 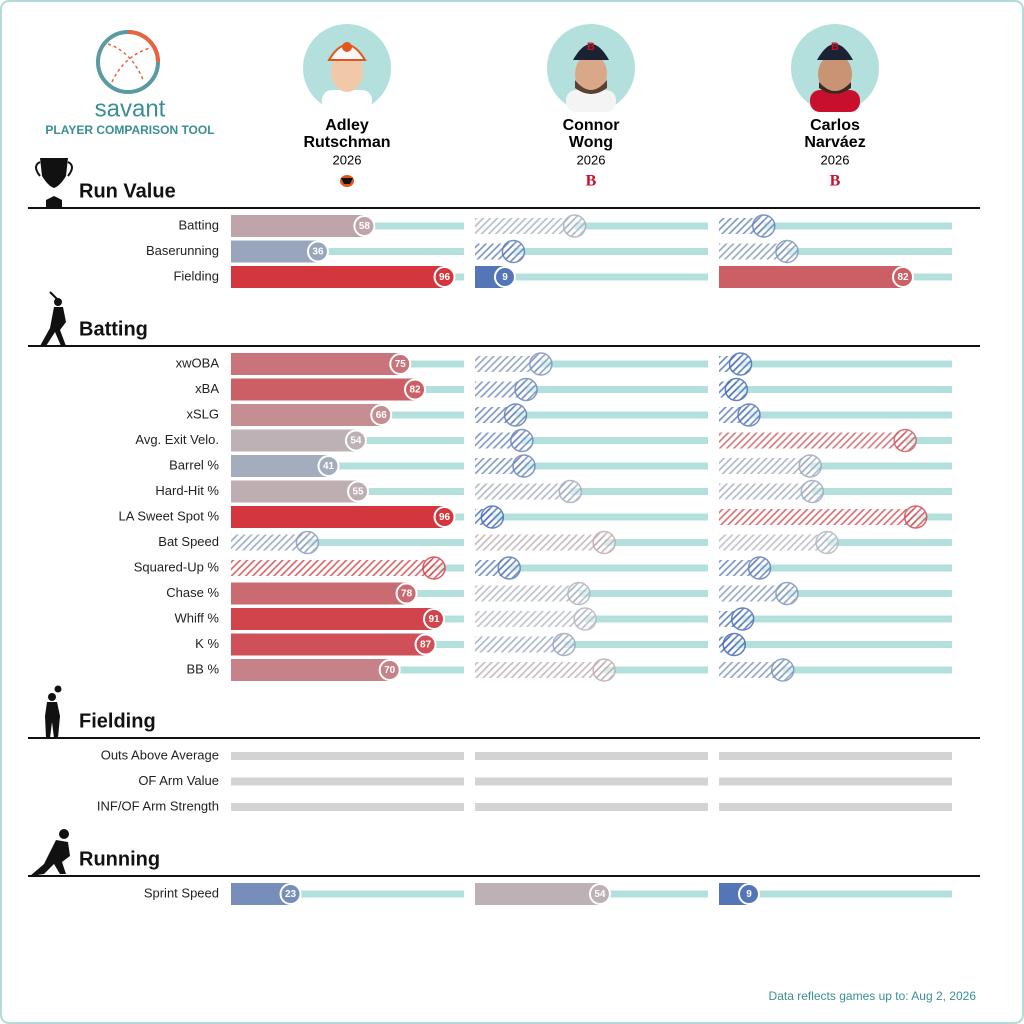 I want to click on metric-label: xBA, so click(x=207, y=388).